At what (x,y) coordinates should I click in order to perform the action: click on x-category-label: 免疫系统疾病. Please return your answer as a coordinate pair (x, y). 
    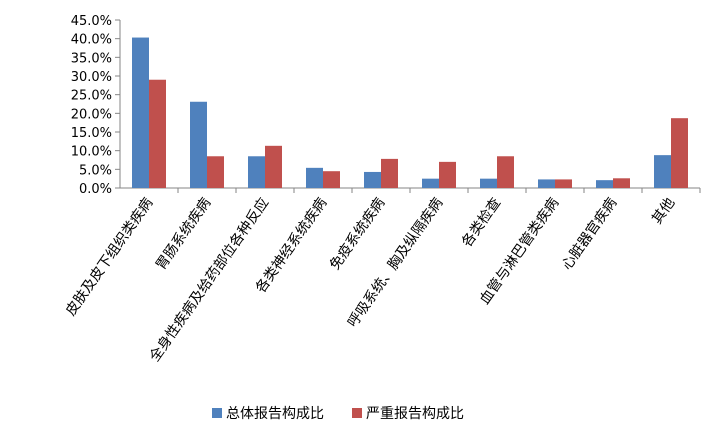
    Looking at the image, I should click on (357, 234).